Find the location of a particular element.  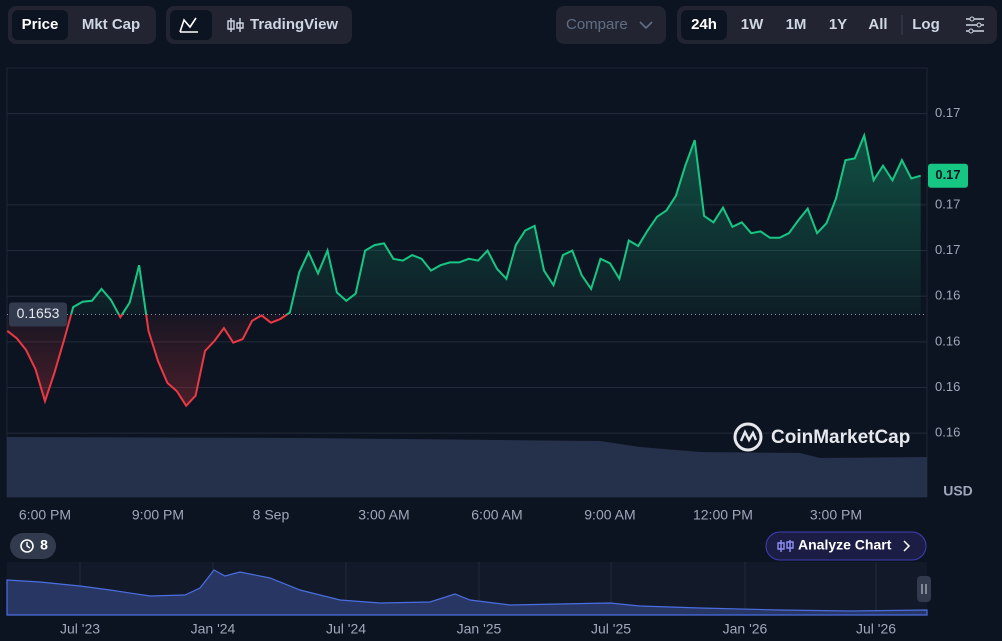

x-tick-label: 9:00 PM is located at coordinates (158, 515).